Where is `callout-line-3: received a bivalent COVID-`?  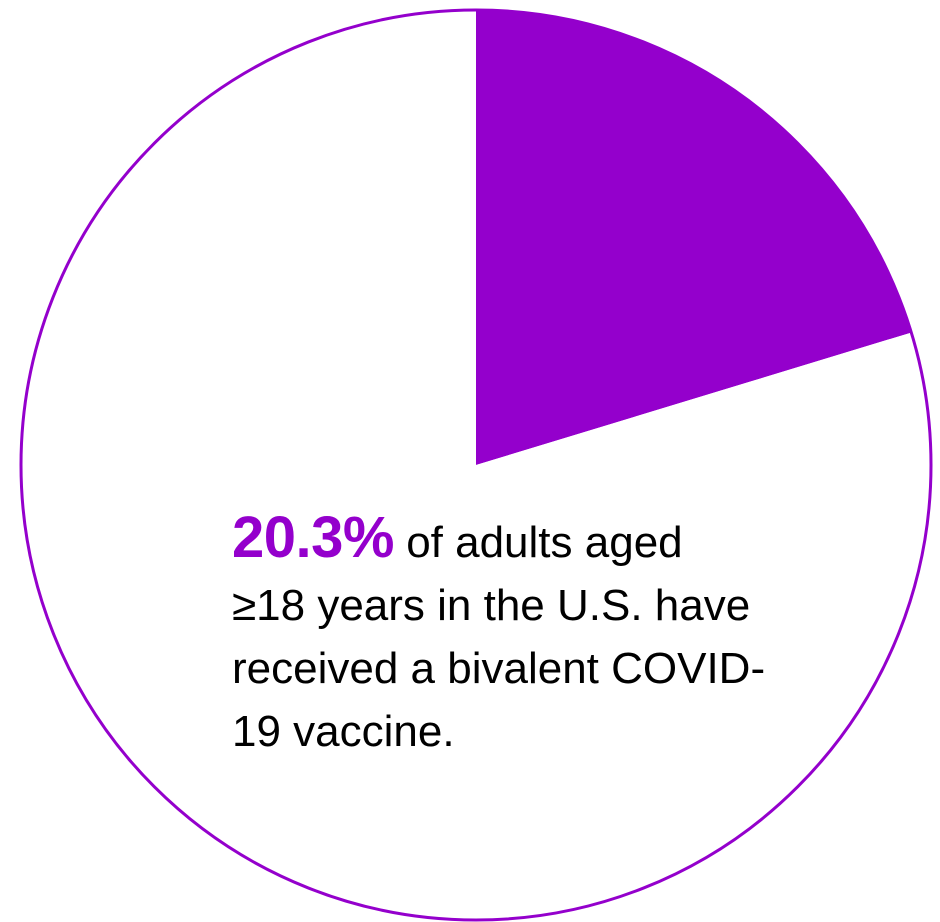 callout-line-3: received a bivalent COVID- is located at coordinates (532, 668).